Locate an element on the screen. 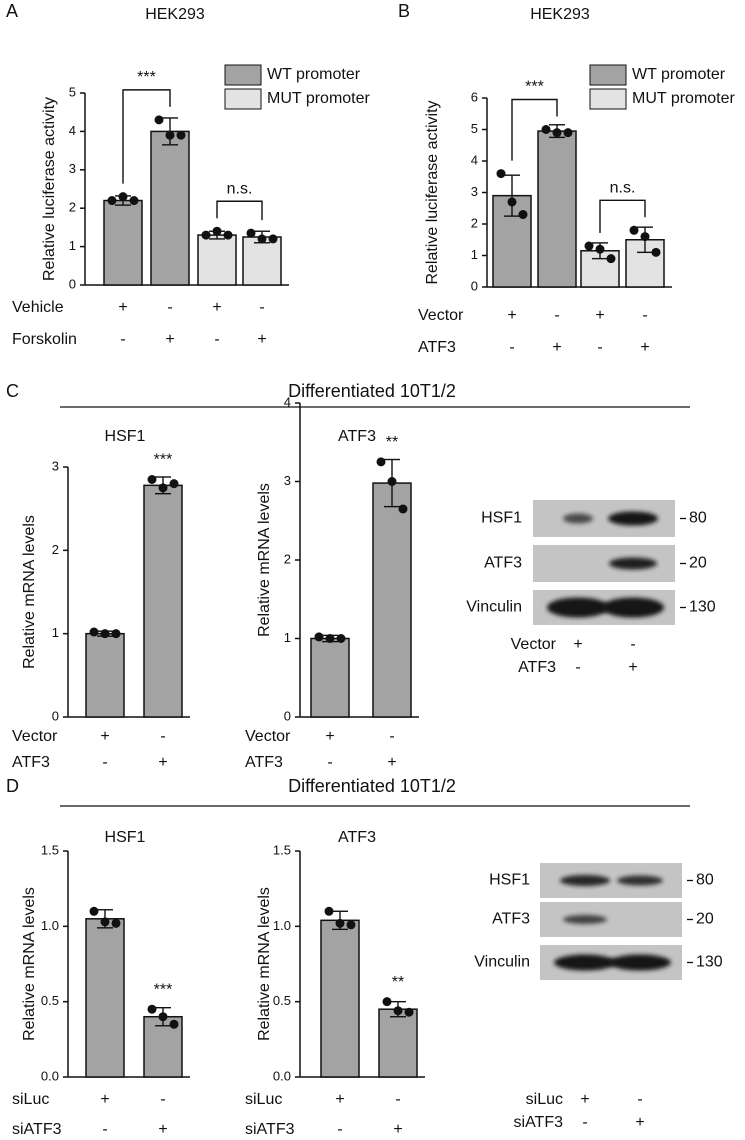 This screenshot has height=1140, width=745. condition-label: Vehicle is located at coordinates (38, 307).